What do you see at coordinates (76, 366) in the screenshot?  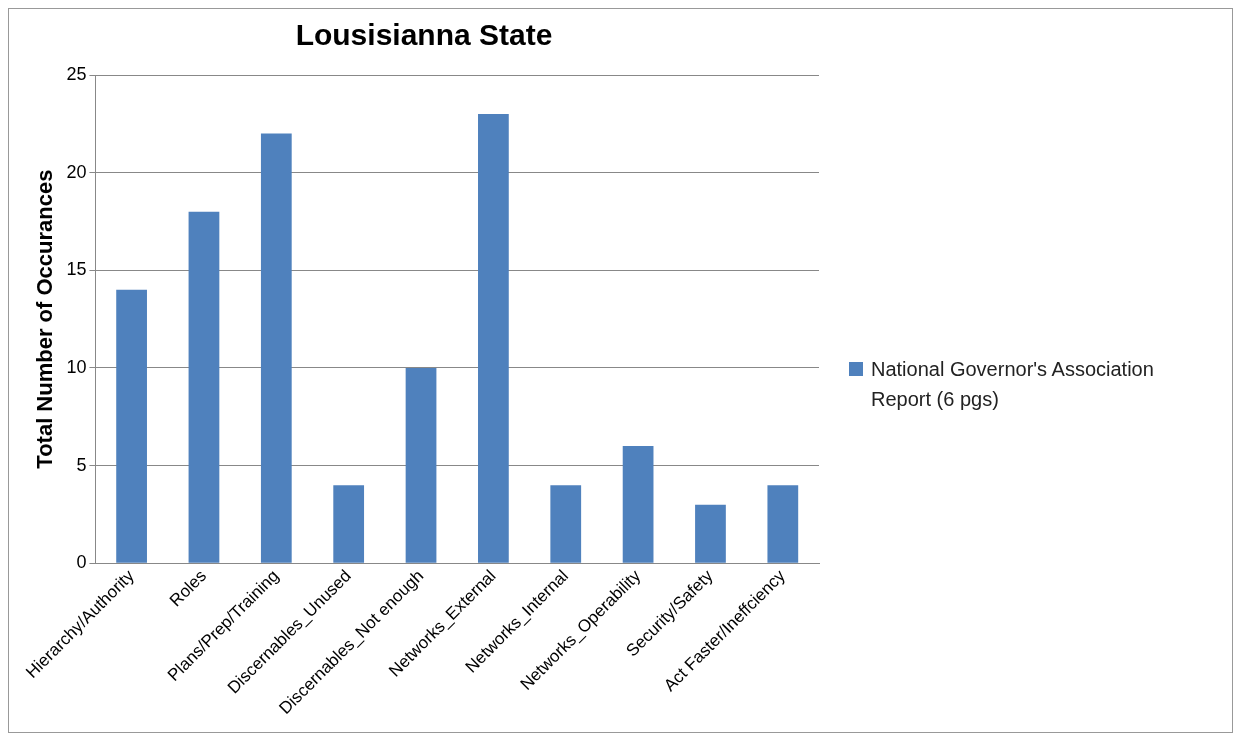 I see `y-tick-label: 10` at bounding box center [76, 366].